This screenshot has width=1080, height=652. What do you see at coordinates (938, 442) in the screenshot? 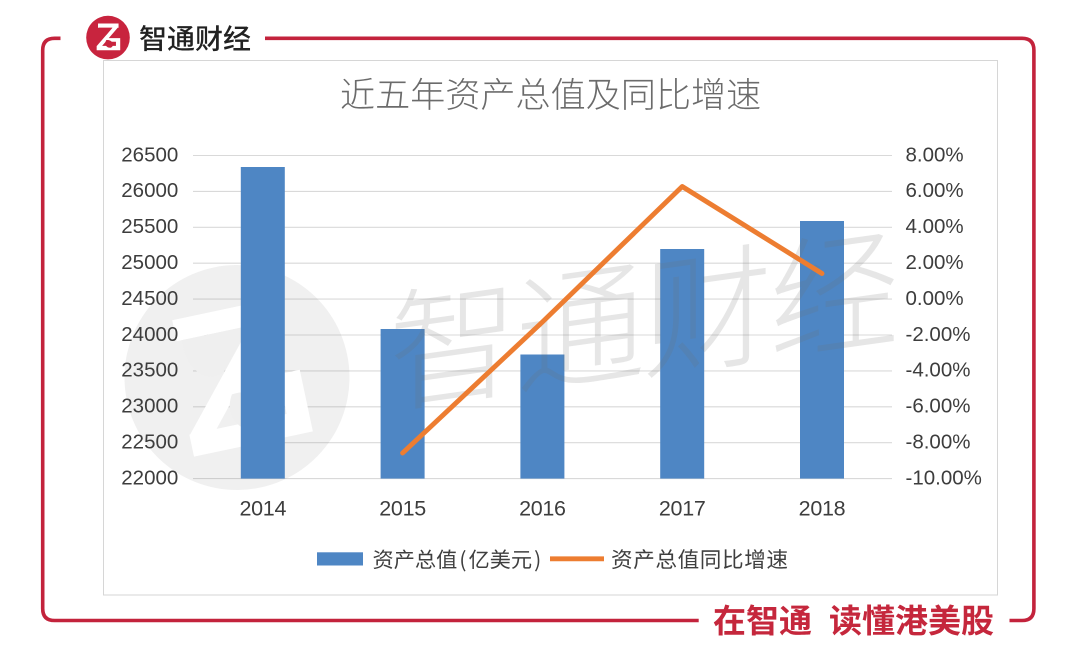
I see `svg-text: -8.00%` at bounding box center [938, 442].